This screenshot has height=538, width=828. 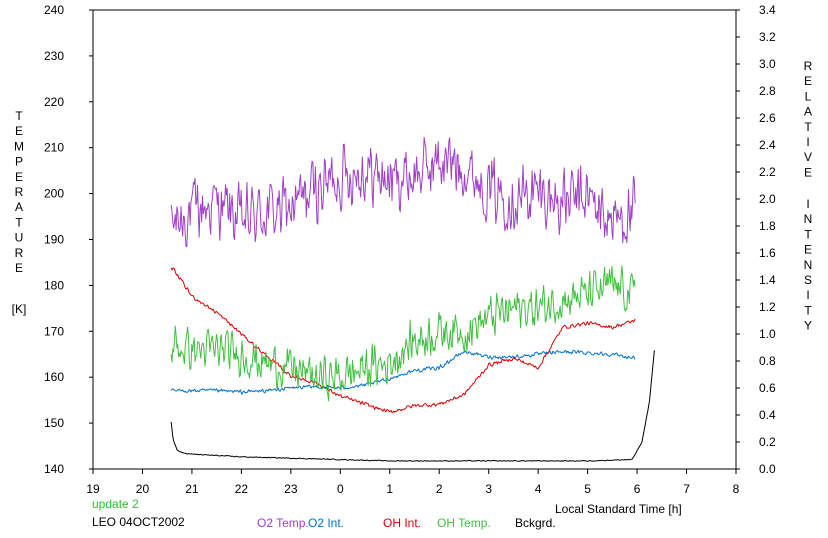 I want to click on right-axis-label-letter: L, so click(x=808, y=96).